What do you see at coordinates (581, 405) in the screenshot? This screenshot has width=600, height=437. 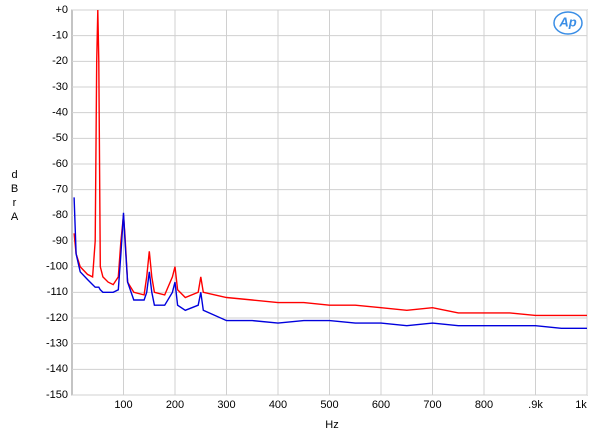 I see `x-tick-label: 1k` at bounding box center [581, 405].